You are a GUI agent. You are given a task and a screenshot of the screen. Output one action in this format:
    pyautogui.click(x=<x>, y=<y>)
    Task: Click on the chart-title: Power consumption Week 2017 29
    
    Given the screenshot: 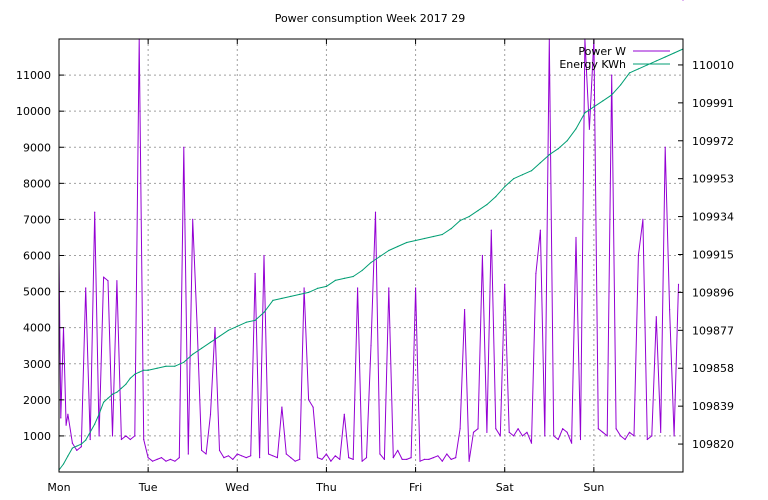 What is the action you would take?
    pyautogui.click(x=370, y=18)
    